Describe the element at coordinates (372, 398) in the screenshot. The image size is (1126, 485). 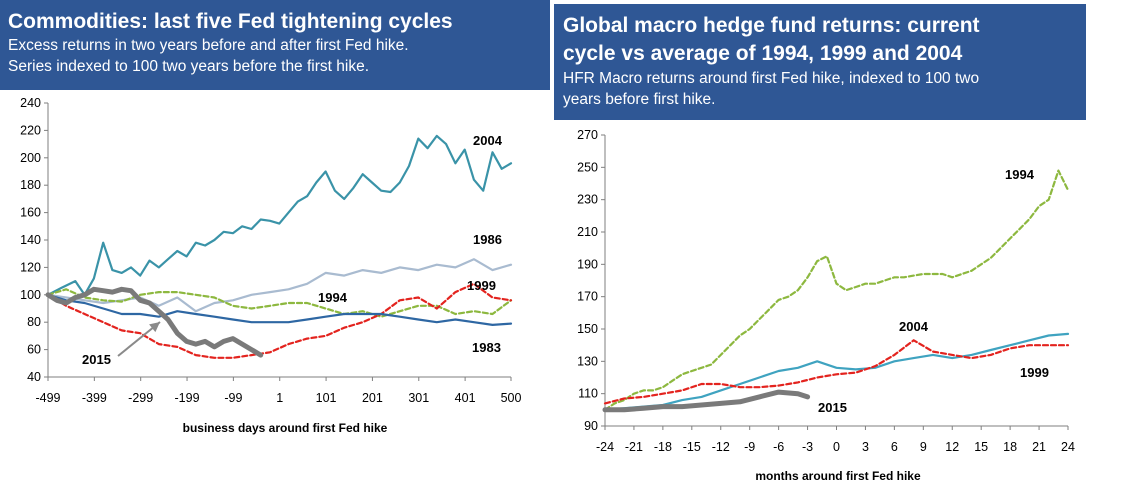
I see `left-x-tick-label: 201` at that location.